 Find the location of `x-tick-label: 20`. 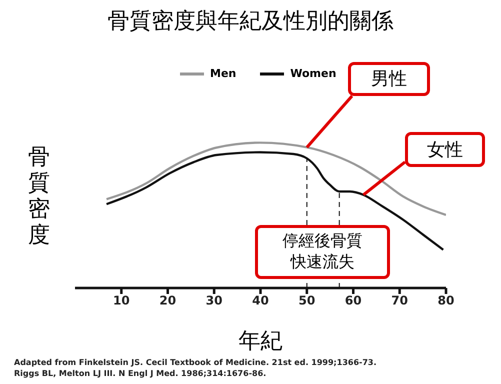

x-tick-label: 20 is located at coordinates (167, 301).